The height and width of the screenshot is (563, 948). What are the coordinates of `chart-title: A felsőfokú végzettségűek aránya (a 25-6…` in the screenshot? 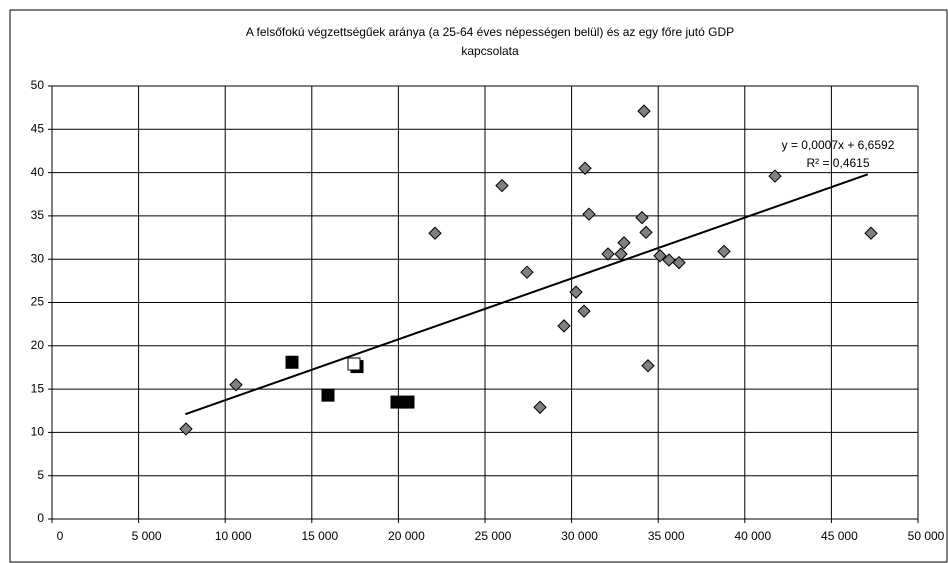 It's located at (490, 32).